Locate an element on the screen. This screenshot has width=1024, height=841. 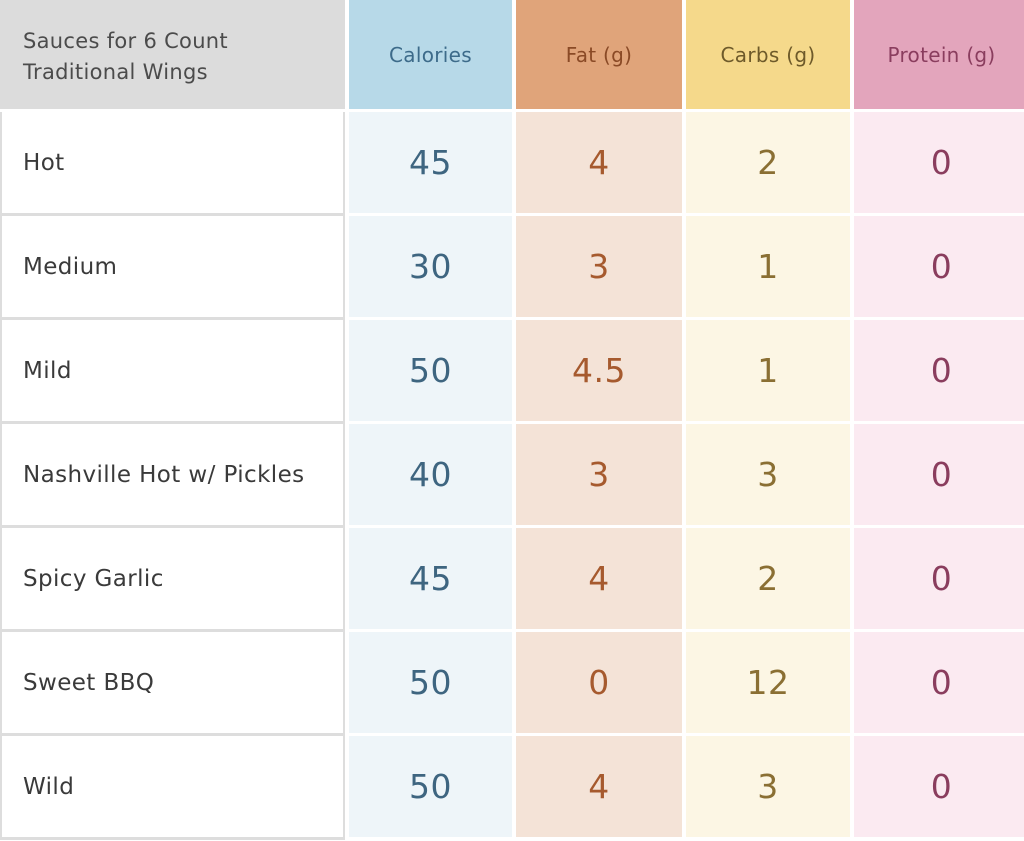
calories-value: 30 is located at coordinates (430, 268).